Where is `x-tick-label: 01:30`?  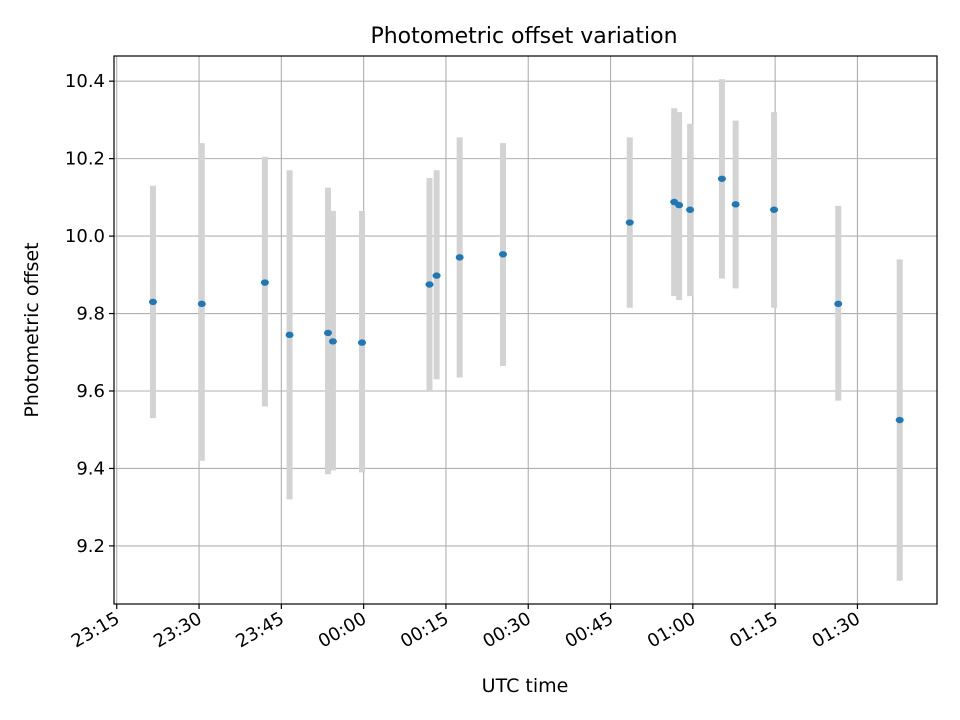
x-tick-label: 01:30 is located at coordinates (836, 630).